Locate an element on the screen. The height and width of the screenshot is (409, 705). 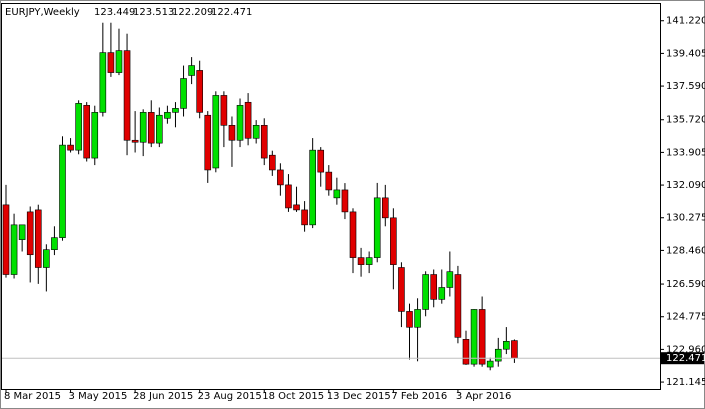
y-tick-label: 122.960 is located at coordinates (685, 349).